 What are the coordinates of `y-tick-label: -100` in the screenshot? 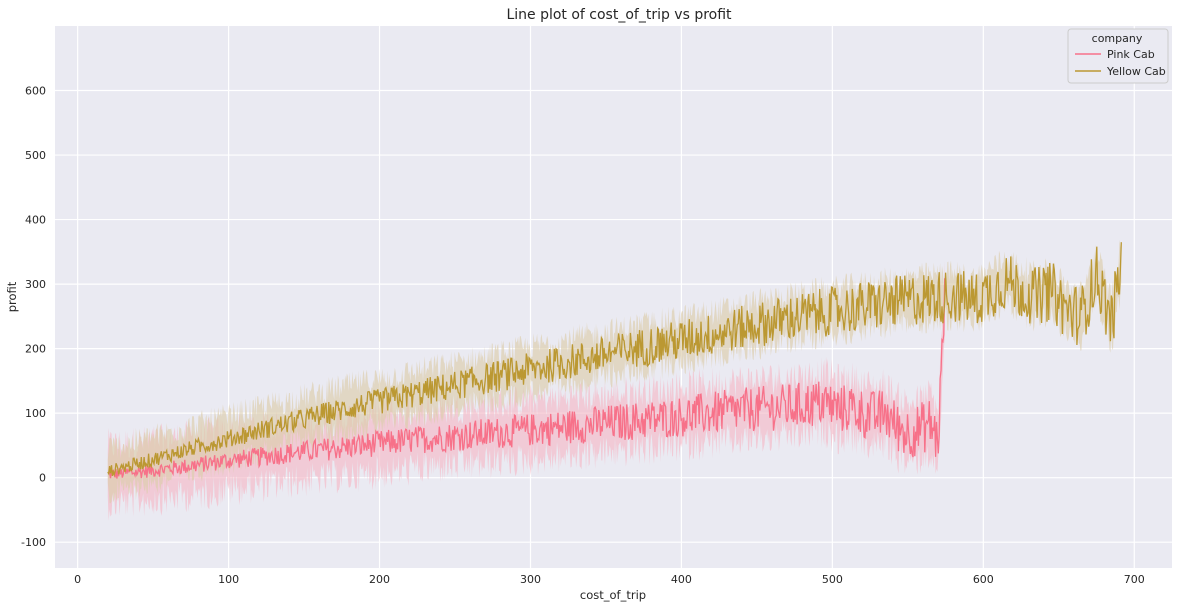 It's located at (33, 542).